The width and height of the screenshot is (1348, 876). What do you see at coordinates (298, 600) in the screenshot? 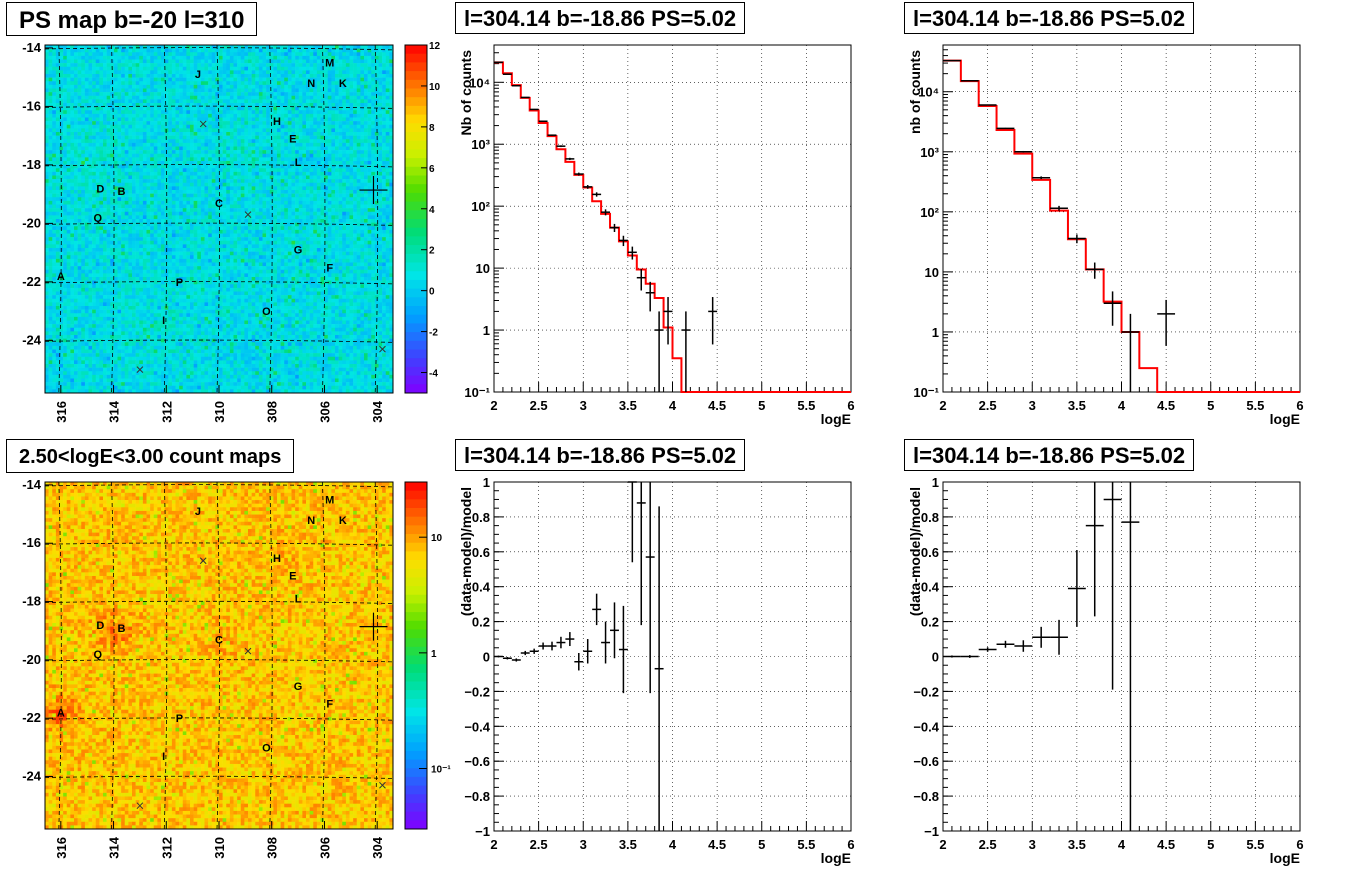
I see `source-label-l: L` at bounding box center [298, 600].